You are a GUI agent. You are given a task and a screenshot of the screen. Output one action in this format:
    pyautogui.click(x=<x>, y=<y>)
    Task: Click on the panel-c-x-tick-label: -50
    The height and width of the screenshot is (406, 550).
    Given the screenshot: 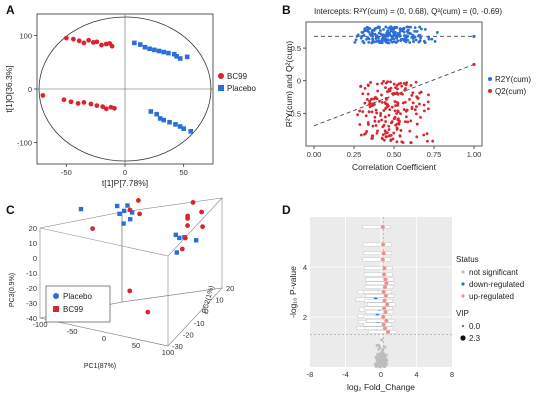 What is the action you would take?
    pyautogui.click(x=72, y=331)
    